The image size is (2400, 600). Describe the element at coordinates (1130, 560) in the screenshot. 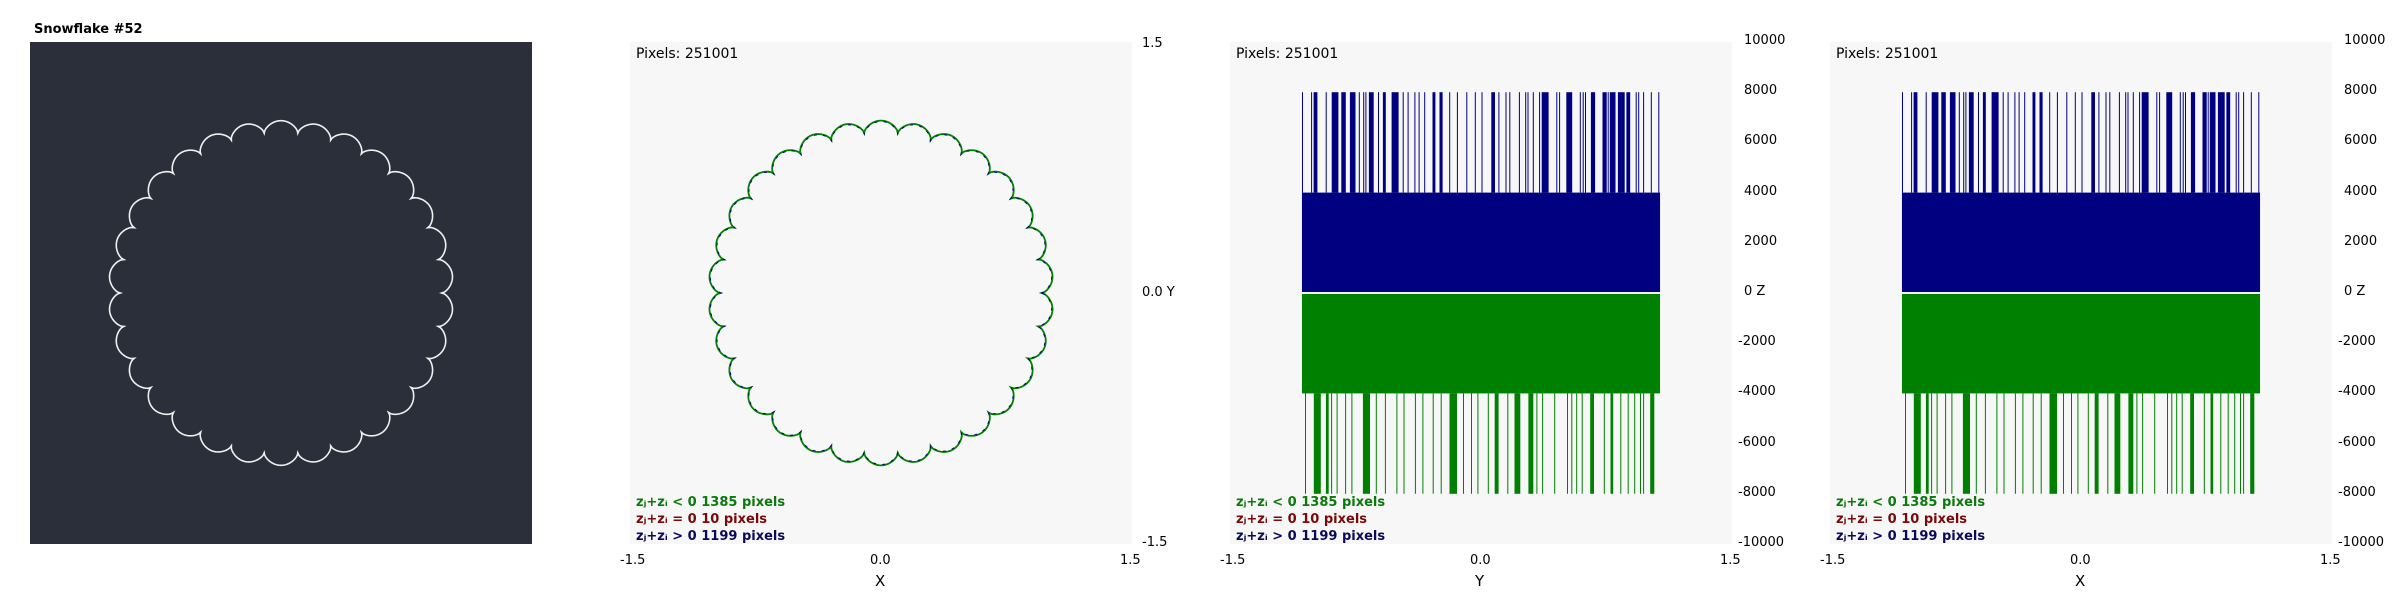

I see `xy-xtick-right: 1.5` at that location.